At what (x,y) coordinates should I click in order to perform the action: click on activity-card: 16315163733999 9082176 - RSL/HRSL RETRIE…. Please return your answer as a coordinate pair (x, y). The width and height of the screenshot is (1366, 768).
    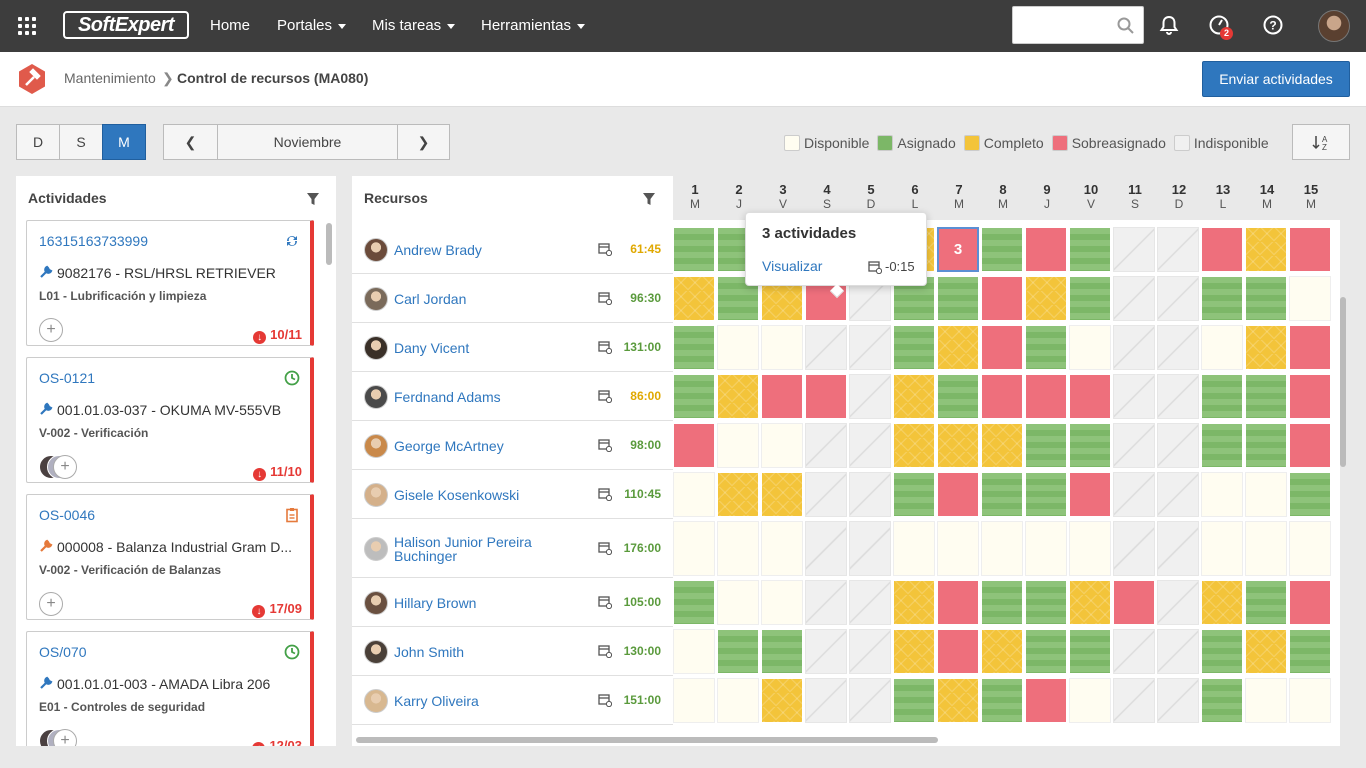
    Looking at the image, I should click on (170, 283).